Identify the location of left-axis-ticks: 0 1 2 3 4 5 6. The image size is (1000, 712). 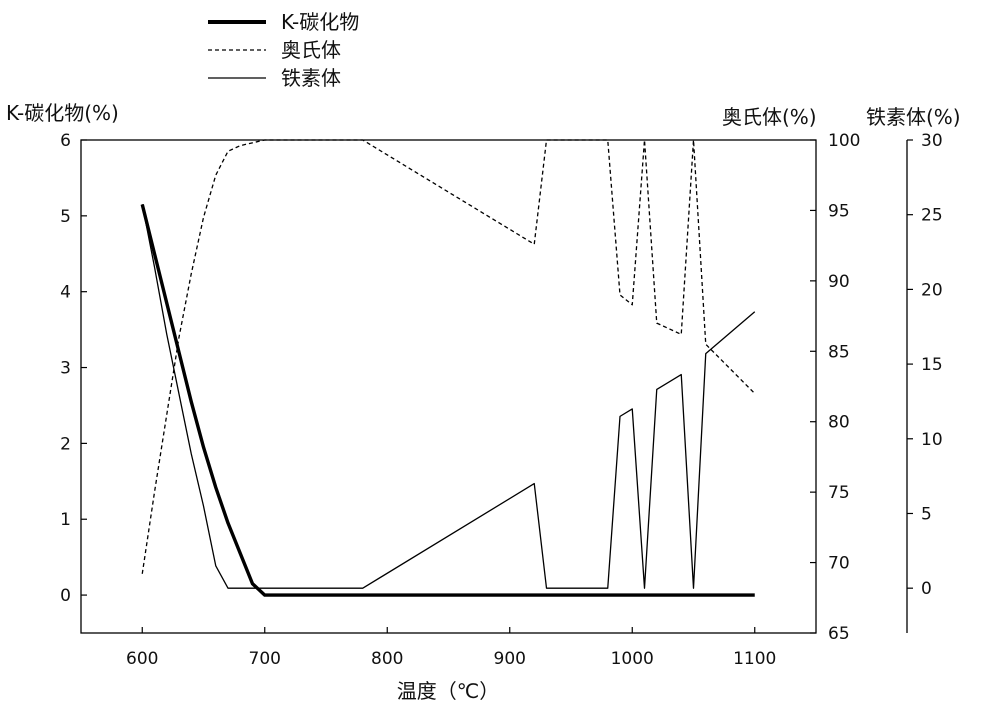
(73, 368).